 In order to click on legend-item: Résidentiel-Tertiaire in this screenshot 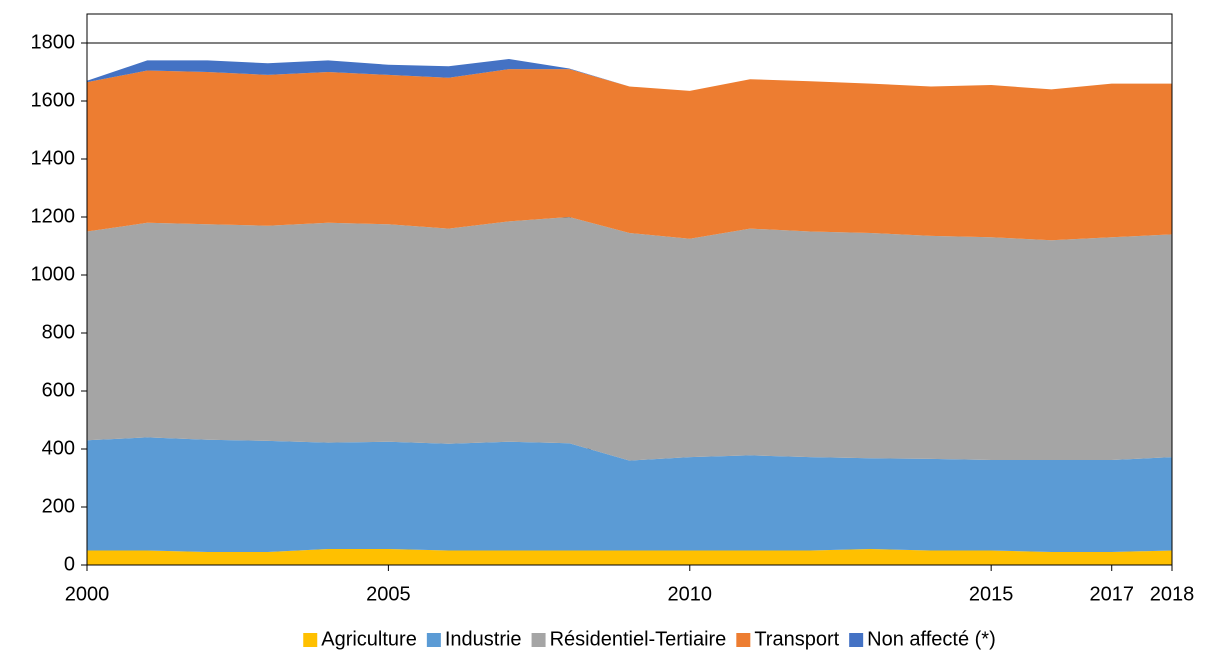, I will do `click(629, 639)`.